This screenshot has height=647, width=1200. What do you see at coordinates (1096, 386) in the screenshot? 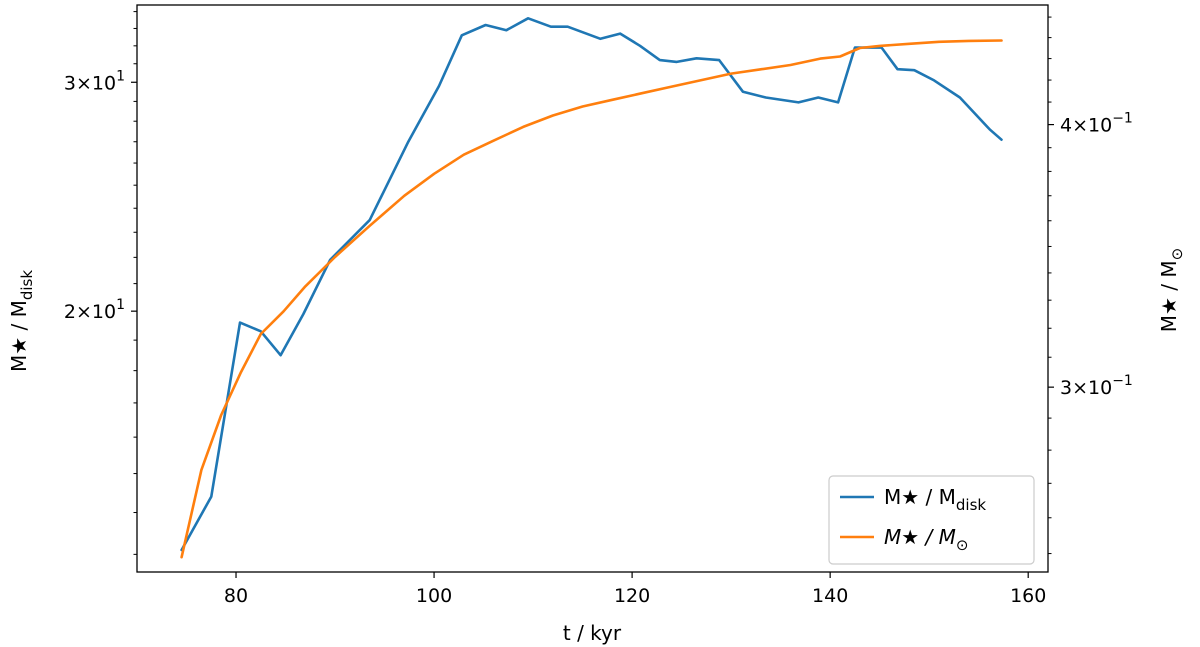
I see `y-right-tick-label-0: 3×10⁻¹` at bounding box center [1096, 386].